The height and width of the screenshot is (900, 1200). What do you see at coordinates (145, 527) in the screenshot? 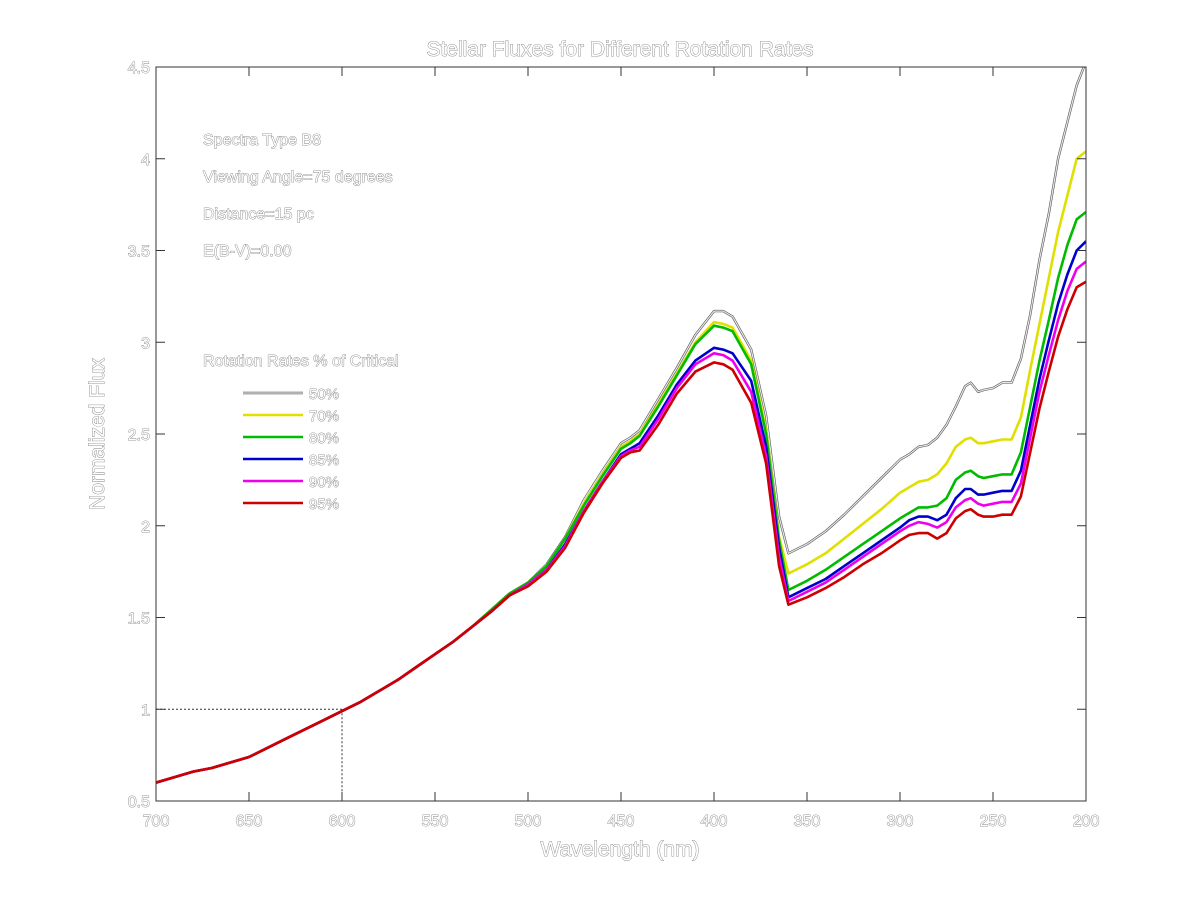
I see `y-tick-label: 2` at bounding box center [145, 527].